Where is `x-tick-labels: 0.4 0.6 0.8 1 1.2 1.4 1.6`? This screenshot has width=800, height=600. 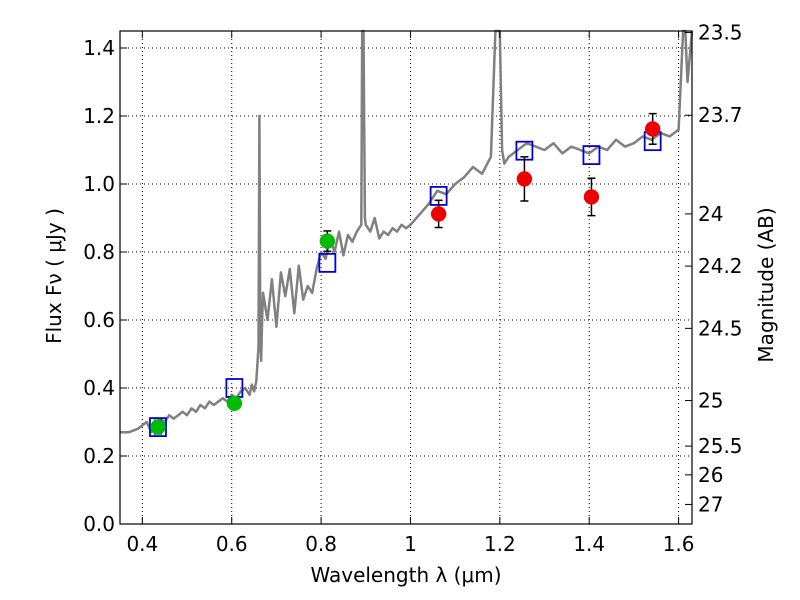
x-tick-labels: 0.4 0.6 0.8 1 1.2 1.4 1.6 is located at coordinates (410, 544).